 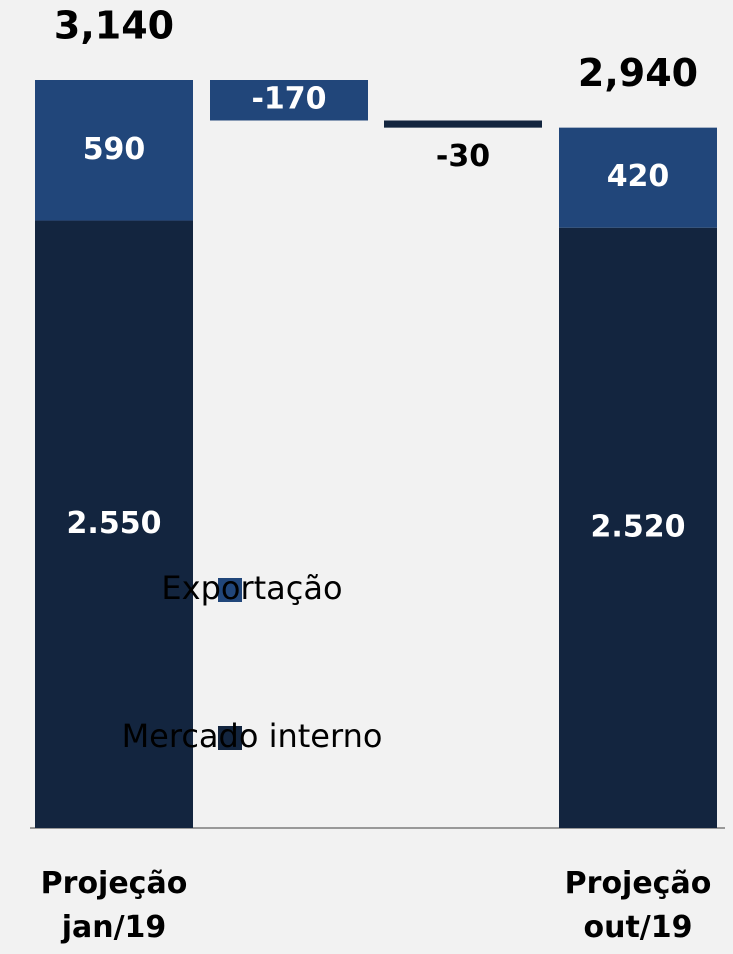 I want to click on value-label: -30, so click(x=463, y=156).